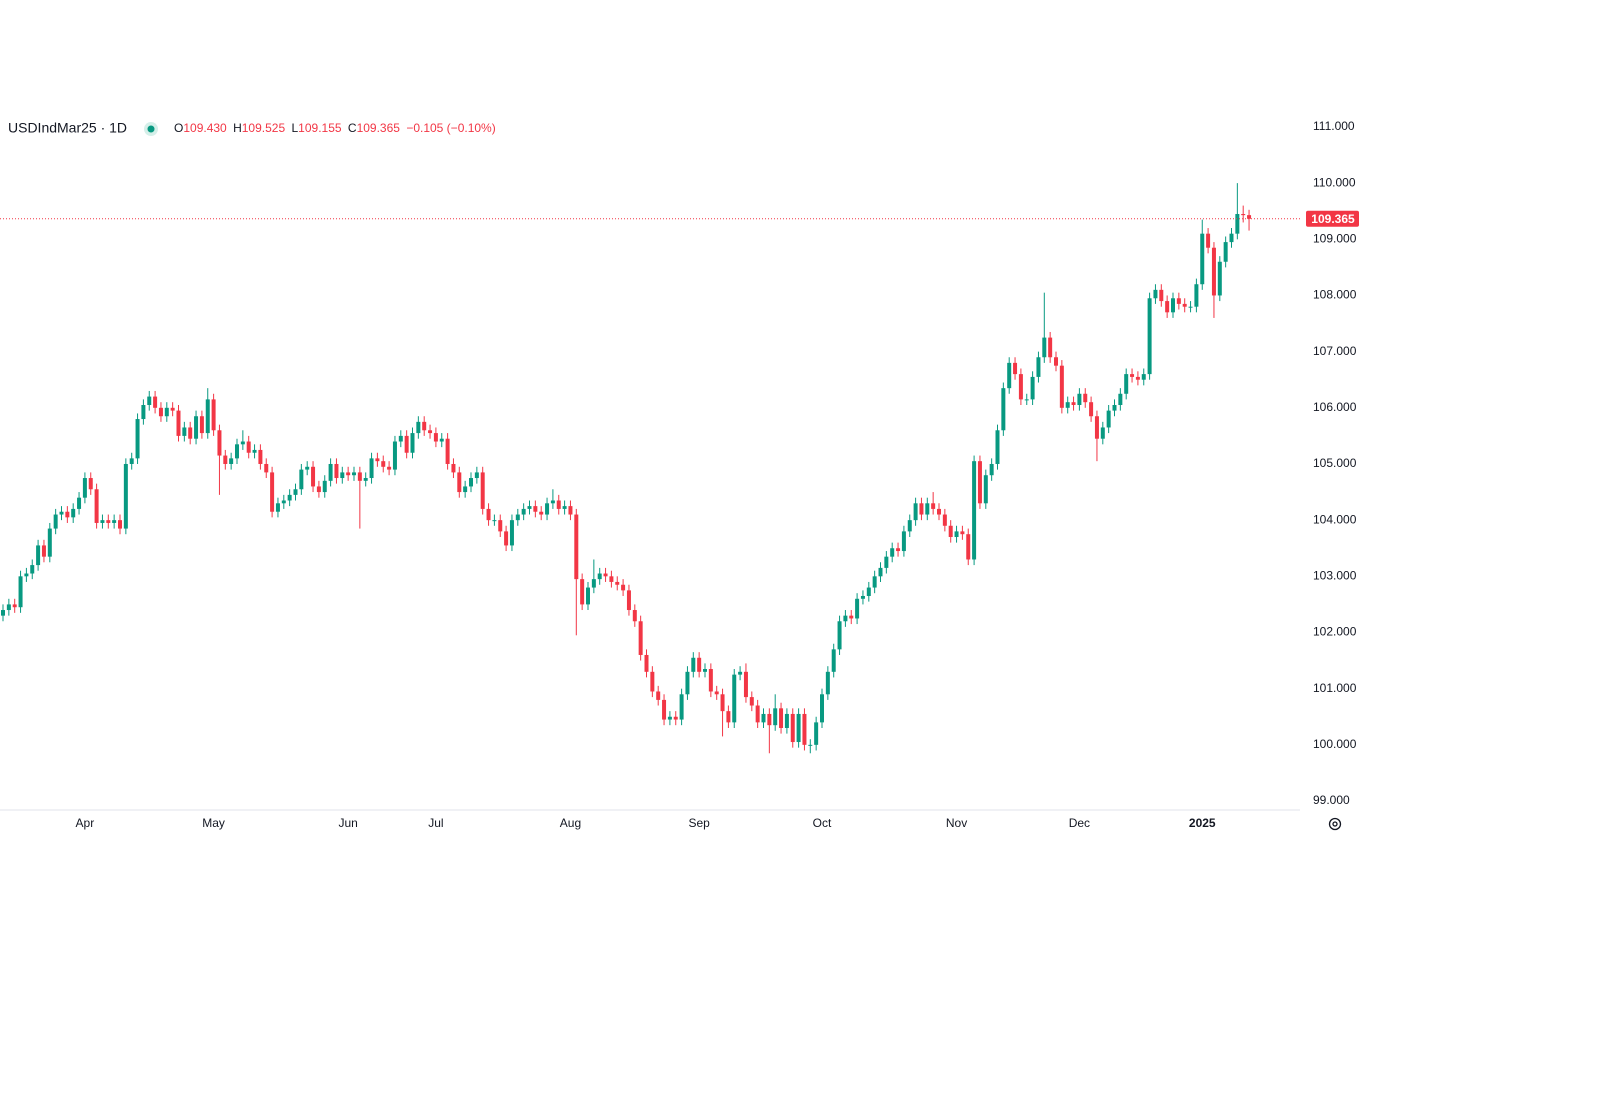  Describe the element at coordinates (1335, 632) in the screenshot. I see `y-tick-label: 102.000` at that location.